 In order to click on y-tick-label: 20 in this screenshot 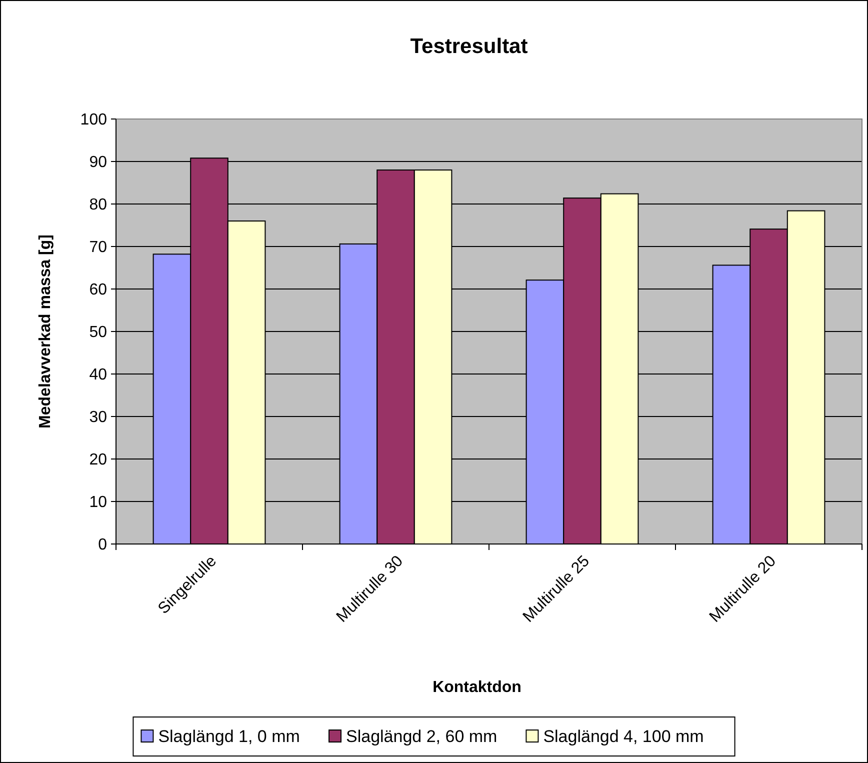, I will do `click(98, 460)`.